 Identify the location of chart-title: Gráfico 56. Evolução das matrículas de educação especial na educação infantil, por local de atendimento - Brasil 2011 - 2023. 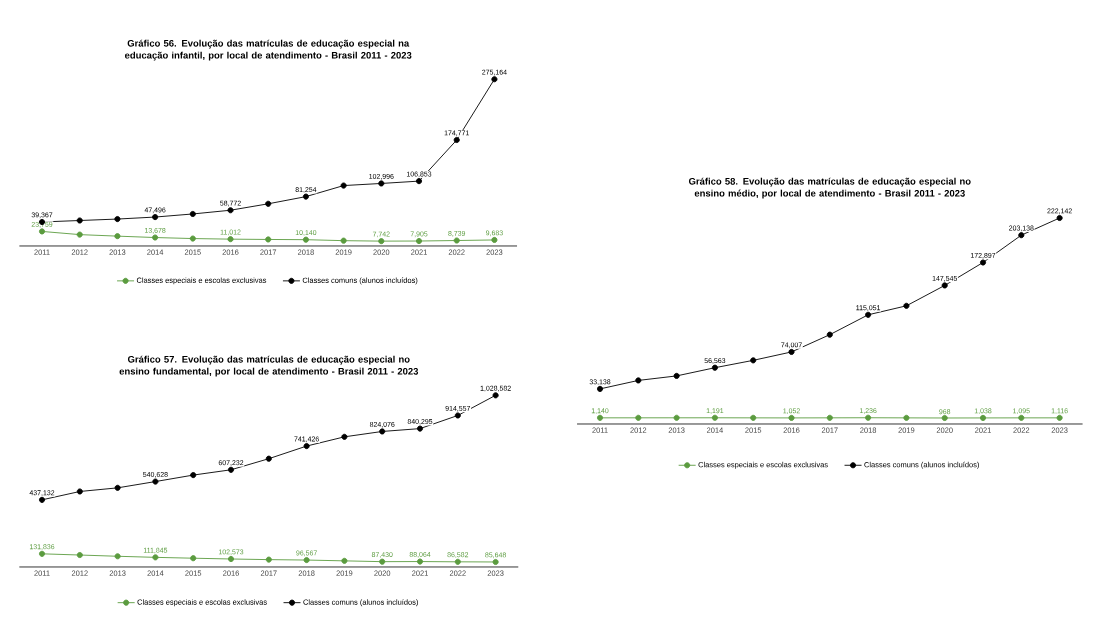
(268, 50).